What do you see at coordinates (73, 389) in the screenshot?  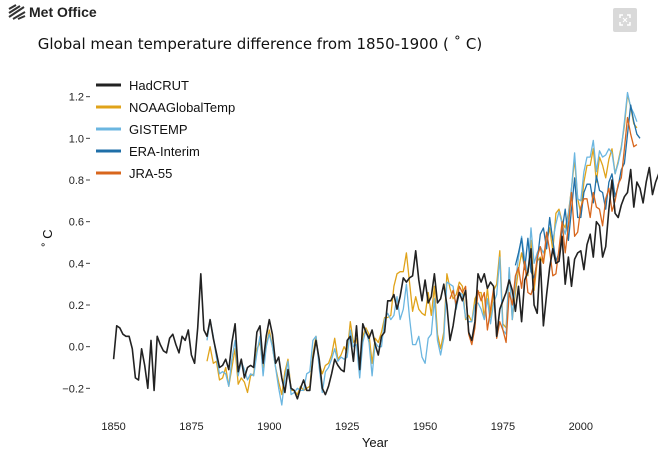 I see `y-tick-label: −0.2` at bounding box center [73, 389].